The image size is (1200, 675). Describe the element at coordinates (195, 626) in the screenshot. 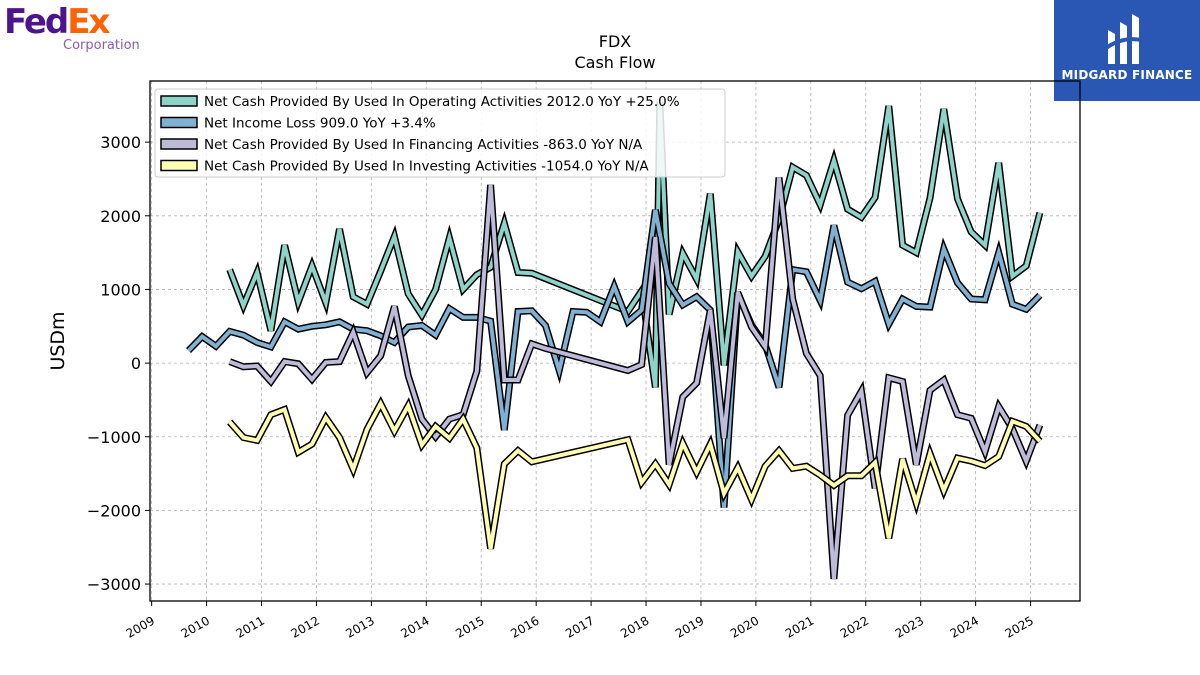

I see `x-tick-label: 2010` at that location.